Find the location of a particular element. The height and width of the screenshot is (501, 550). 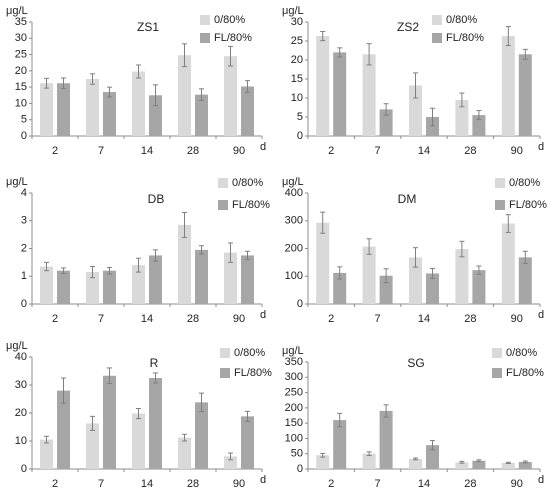

zs1-y-tick-label: 25 is located at coordinates (21, 54).